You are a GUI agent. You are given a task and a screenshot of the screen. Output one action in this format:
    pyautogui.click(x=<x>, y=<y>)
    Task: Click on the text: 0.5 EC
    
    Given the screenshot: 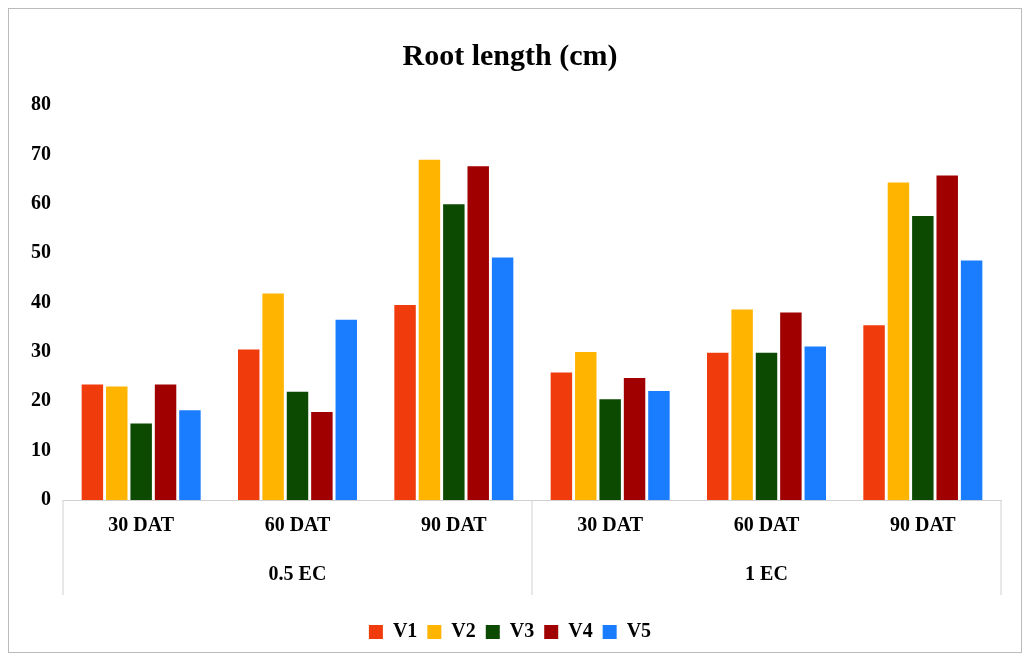 What is the action you would take?
    pyautogui.click(x=297, y=573)
    